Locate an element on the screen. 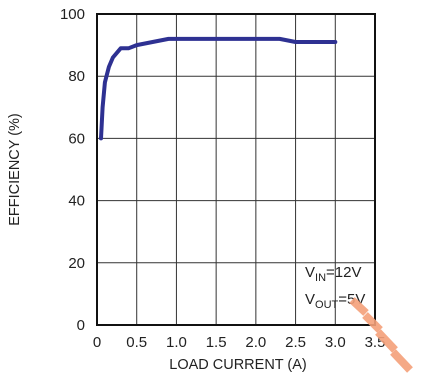 This screenshot has height=381, width=422. y-tick-label-3: 60 is located at coordinates (76, 138).